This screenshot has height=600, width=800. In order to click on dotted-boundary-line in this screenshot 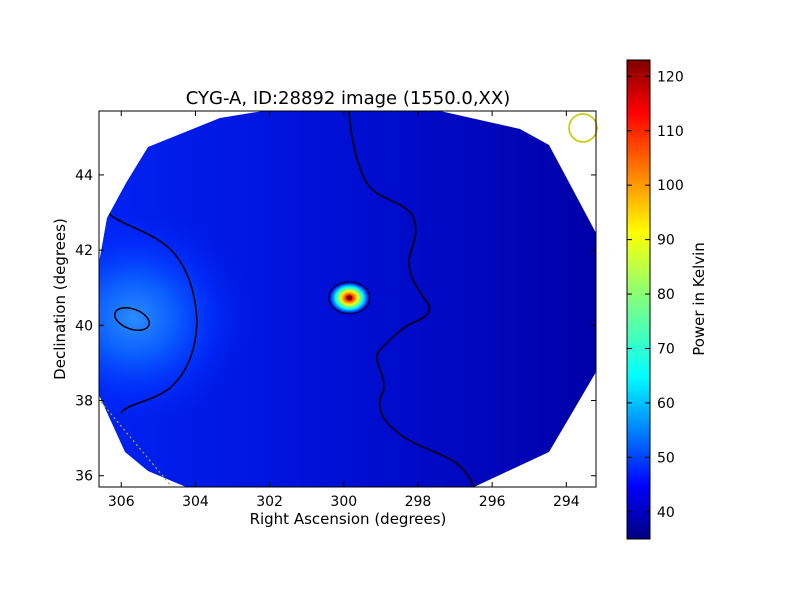, I will do `click(136, 444)`.